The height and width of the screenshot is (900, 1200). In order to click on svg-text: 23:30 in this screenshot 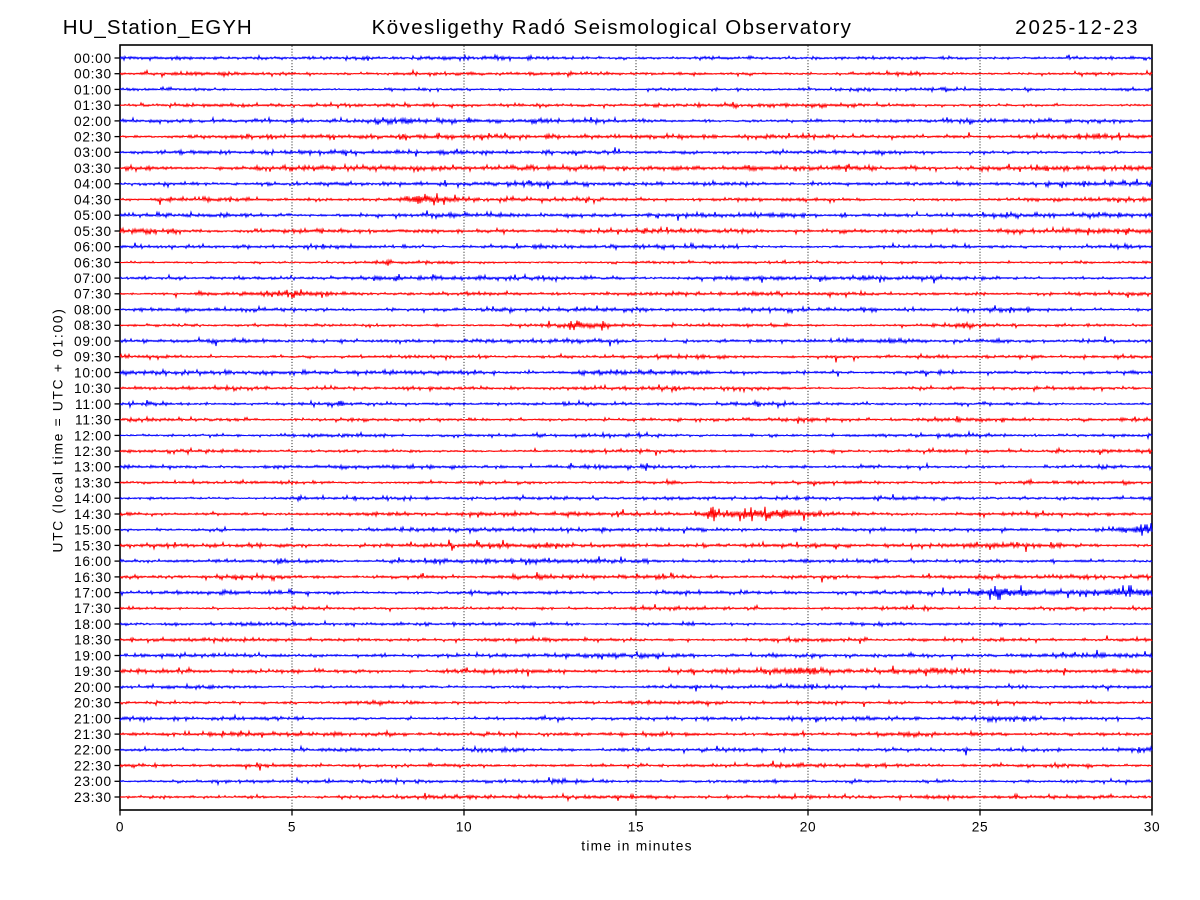, I will do `click(93, 797)`.